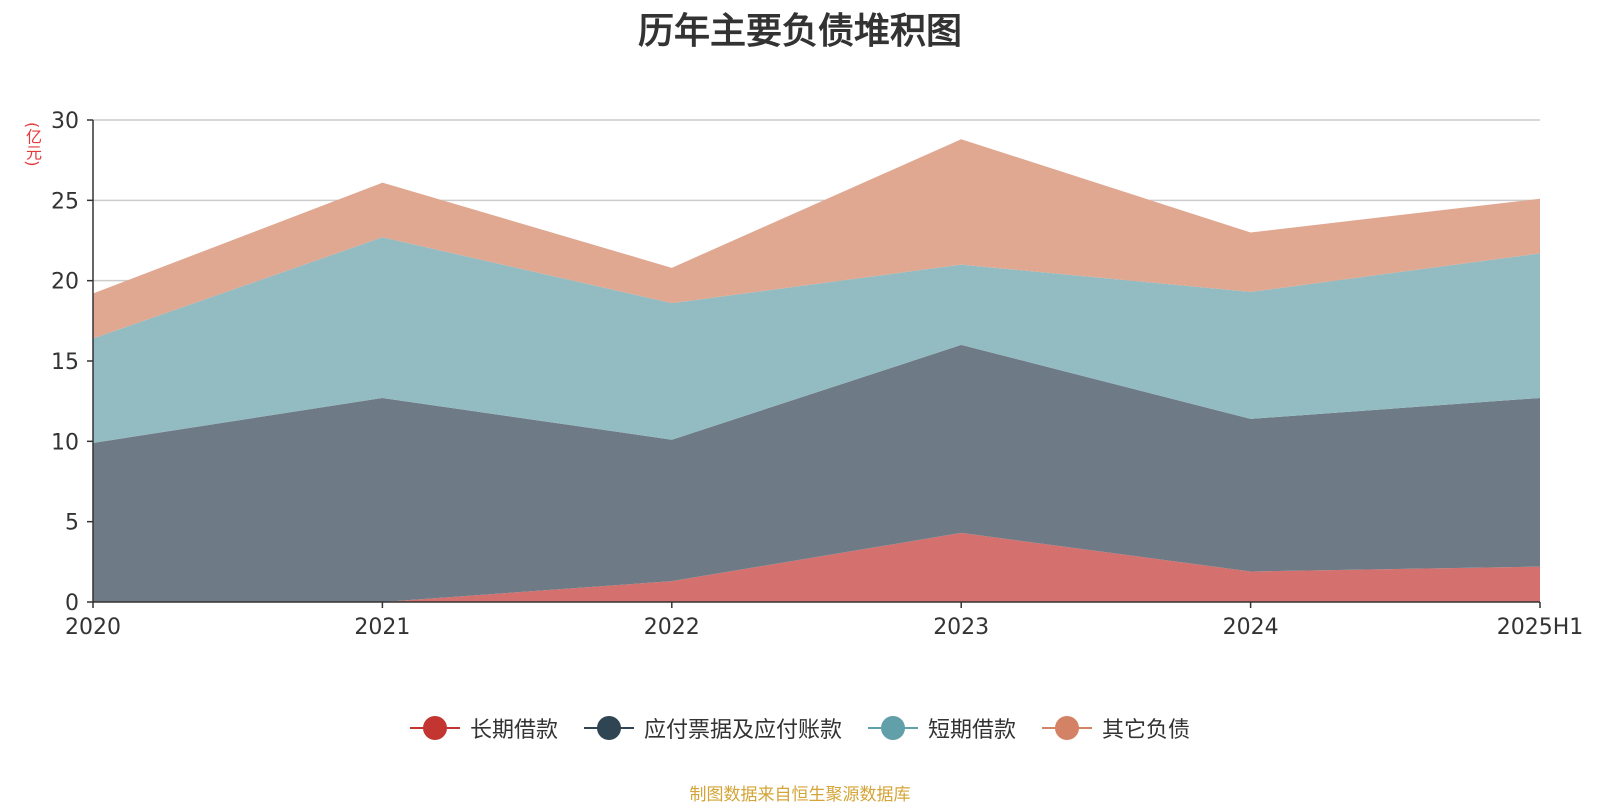 The height and width of the screenshot is (805, 1600). Describe the element at coordinates (65, 201) in the screenshot. I see `y-tick-label: 25` at that location.